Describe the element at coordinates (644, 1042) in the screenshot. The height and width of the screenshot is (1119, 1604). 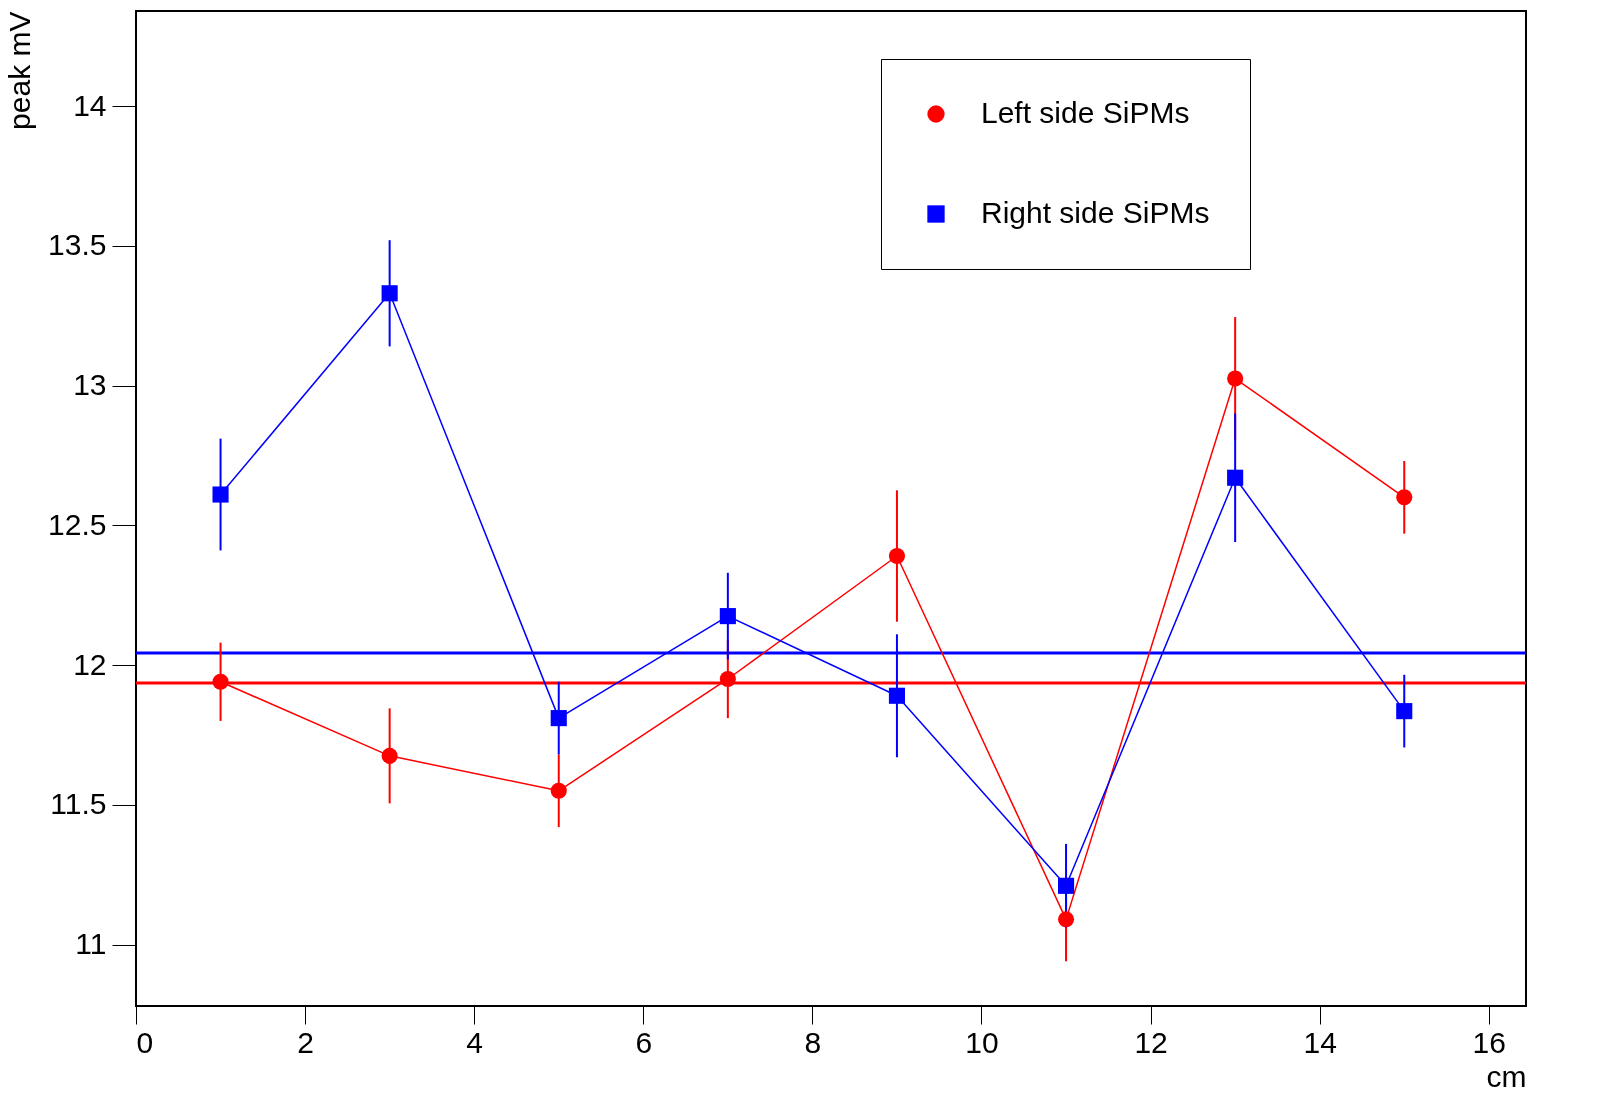
I see `x-tick-label: 6` at that location.